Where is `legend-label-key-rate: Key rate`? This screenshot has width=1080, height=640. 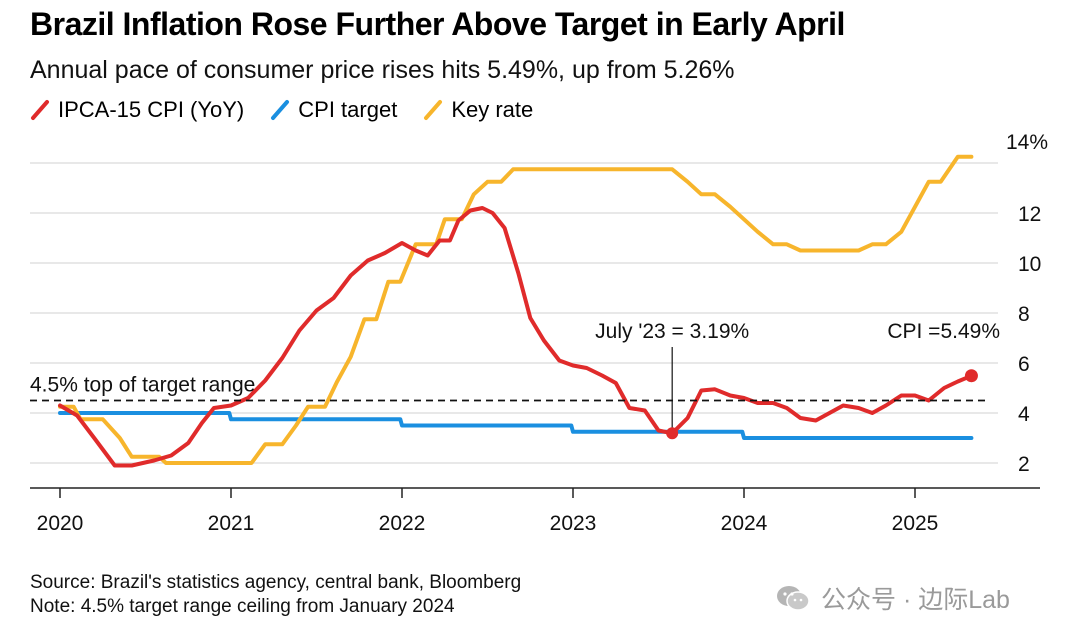 legend-label-key-rate: Key rate is located at coordinates (492, 109).